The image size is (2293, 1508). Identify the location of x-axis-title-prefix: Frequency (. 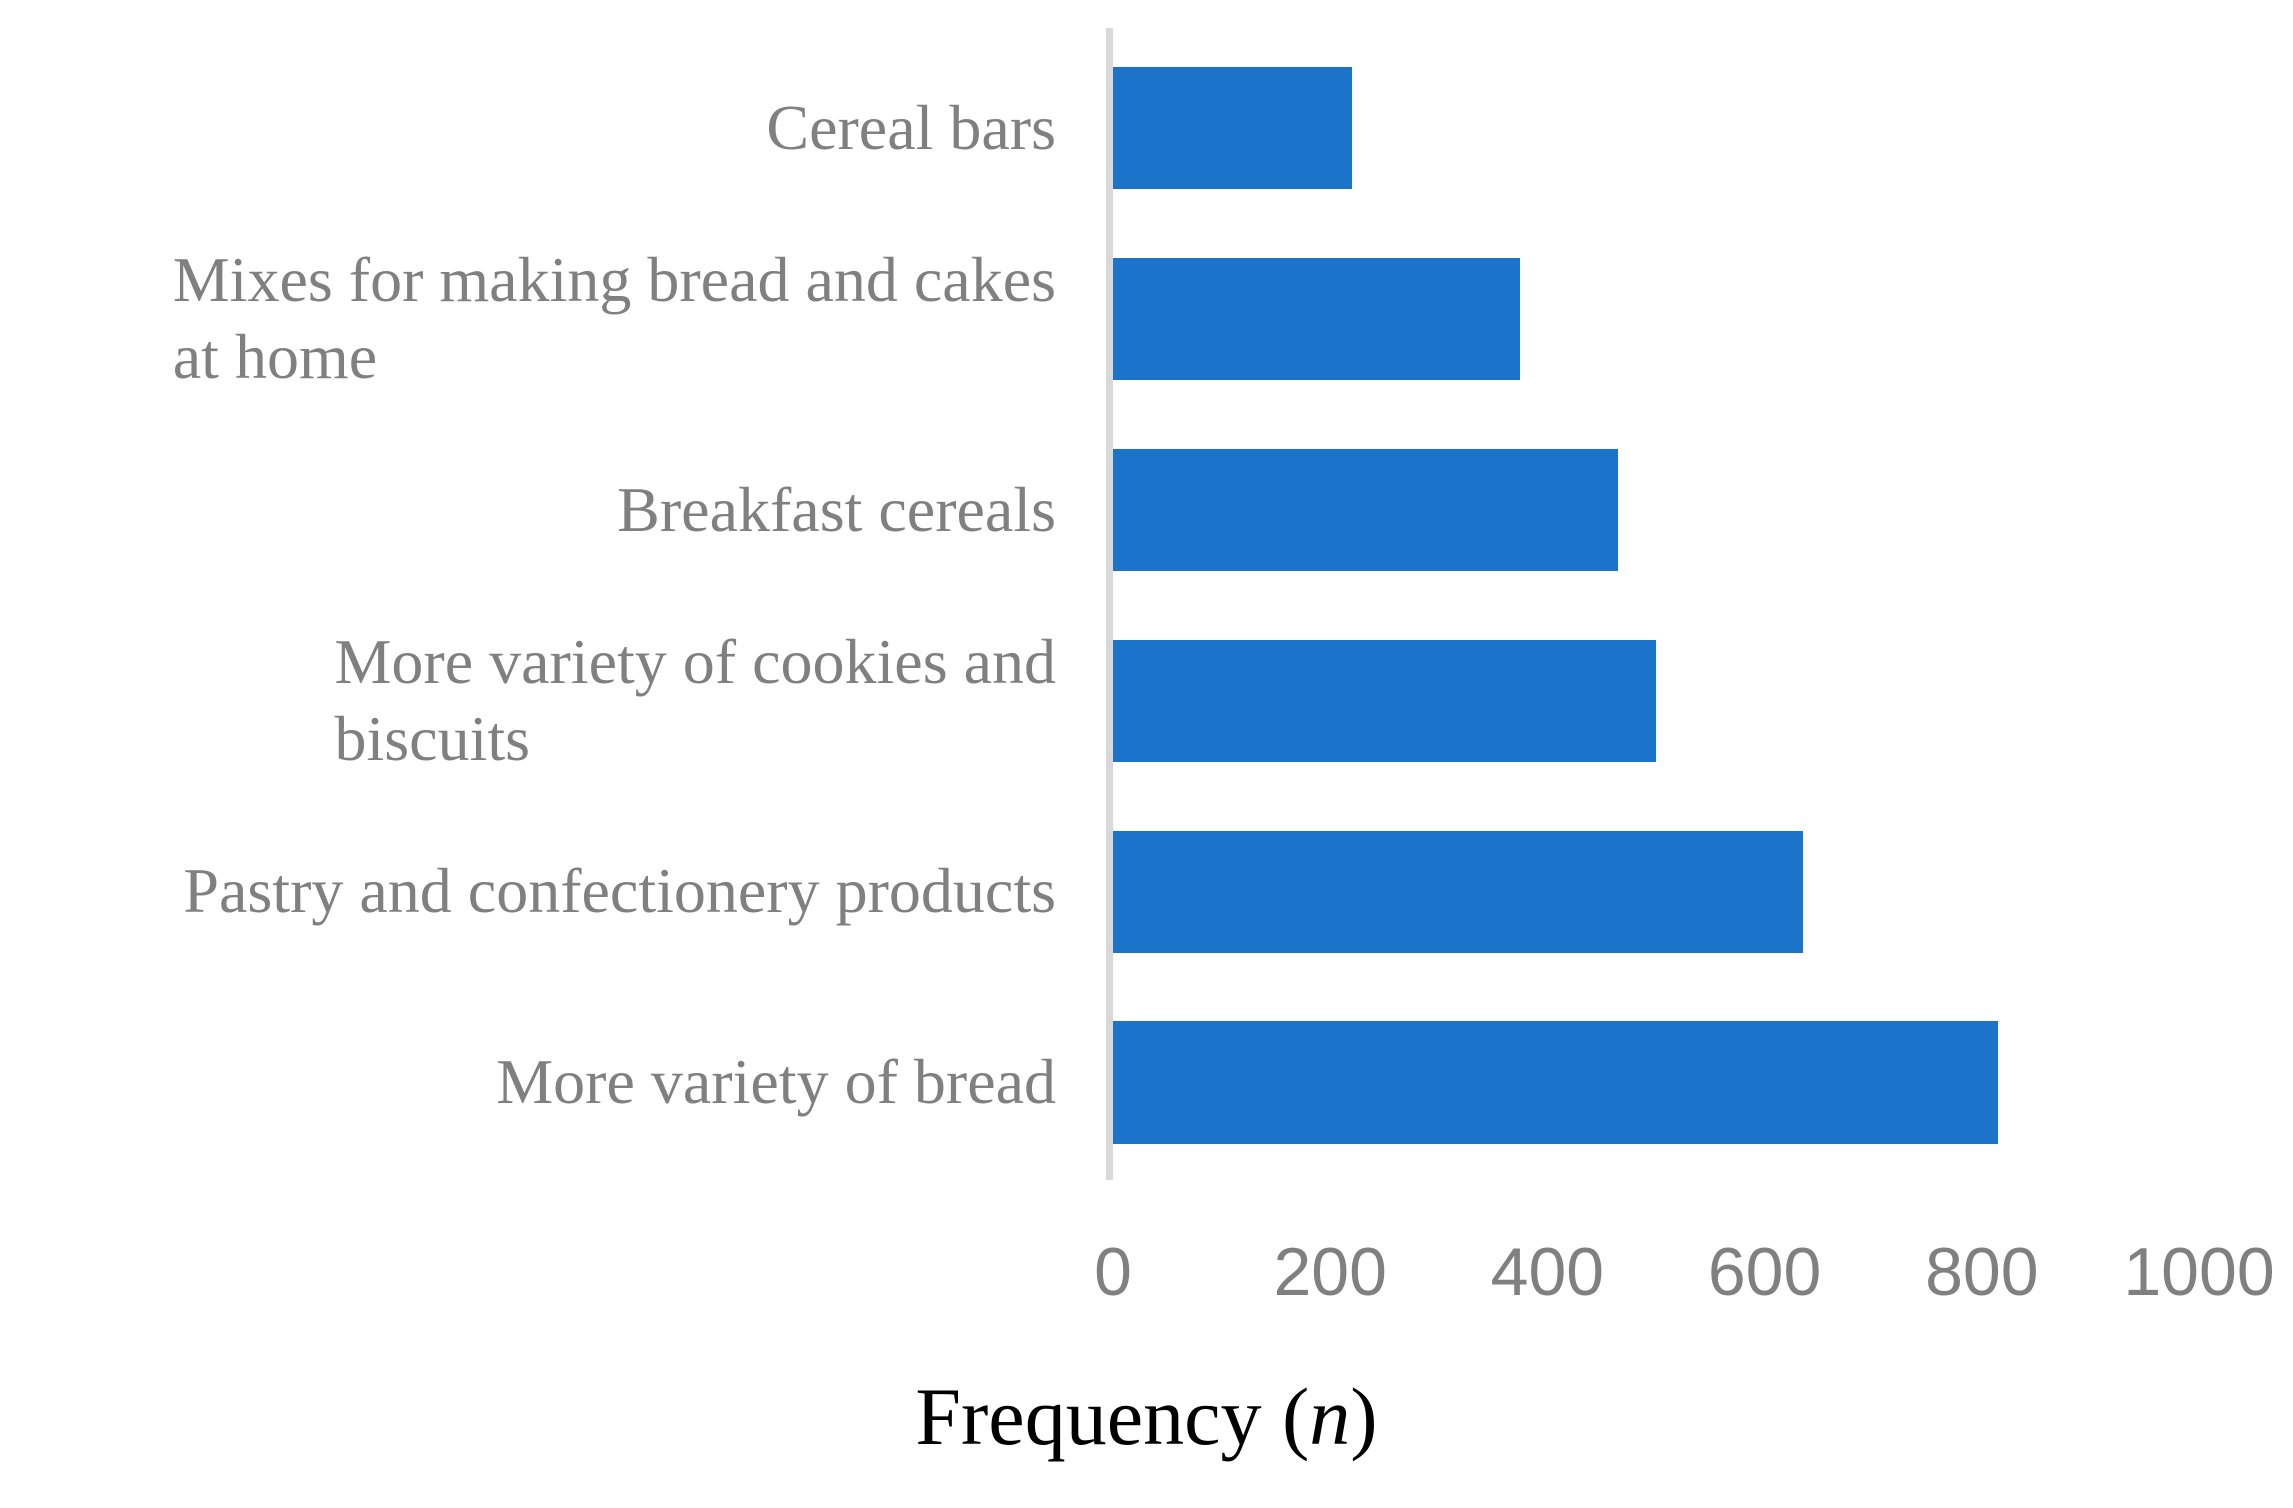
(1112, 1416).